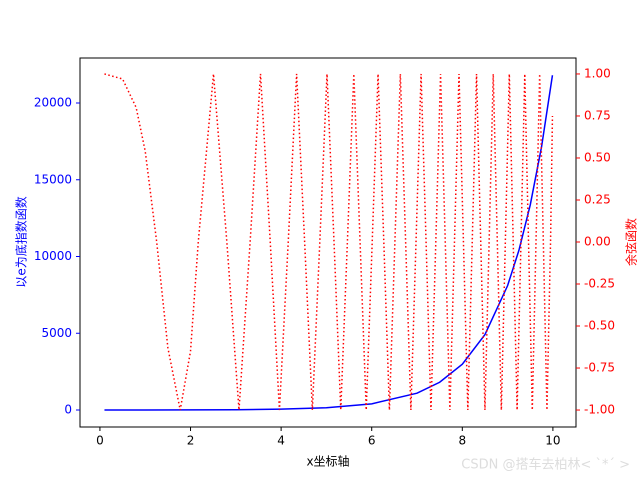 This screenshot has height=480, width=640. I want to click on y2-tick-label: 0.25, so click(597, 199).